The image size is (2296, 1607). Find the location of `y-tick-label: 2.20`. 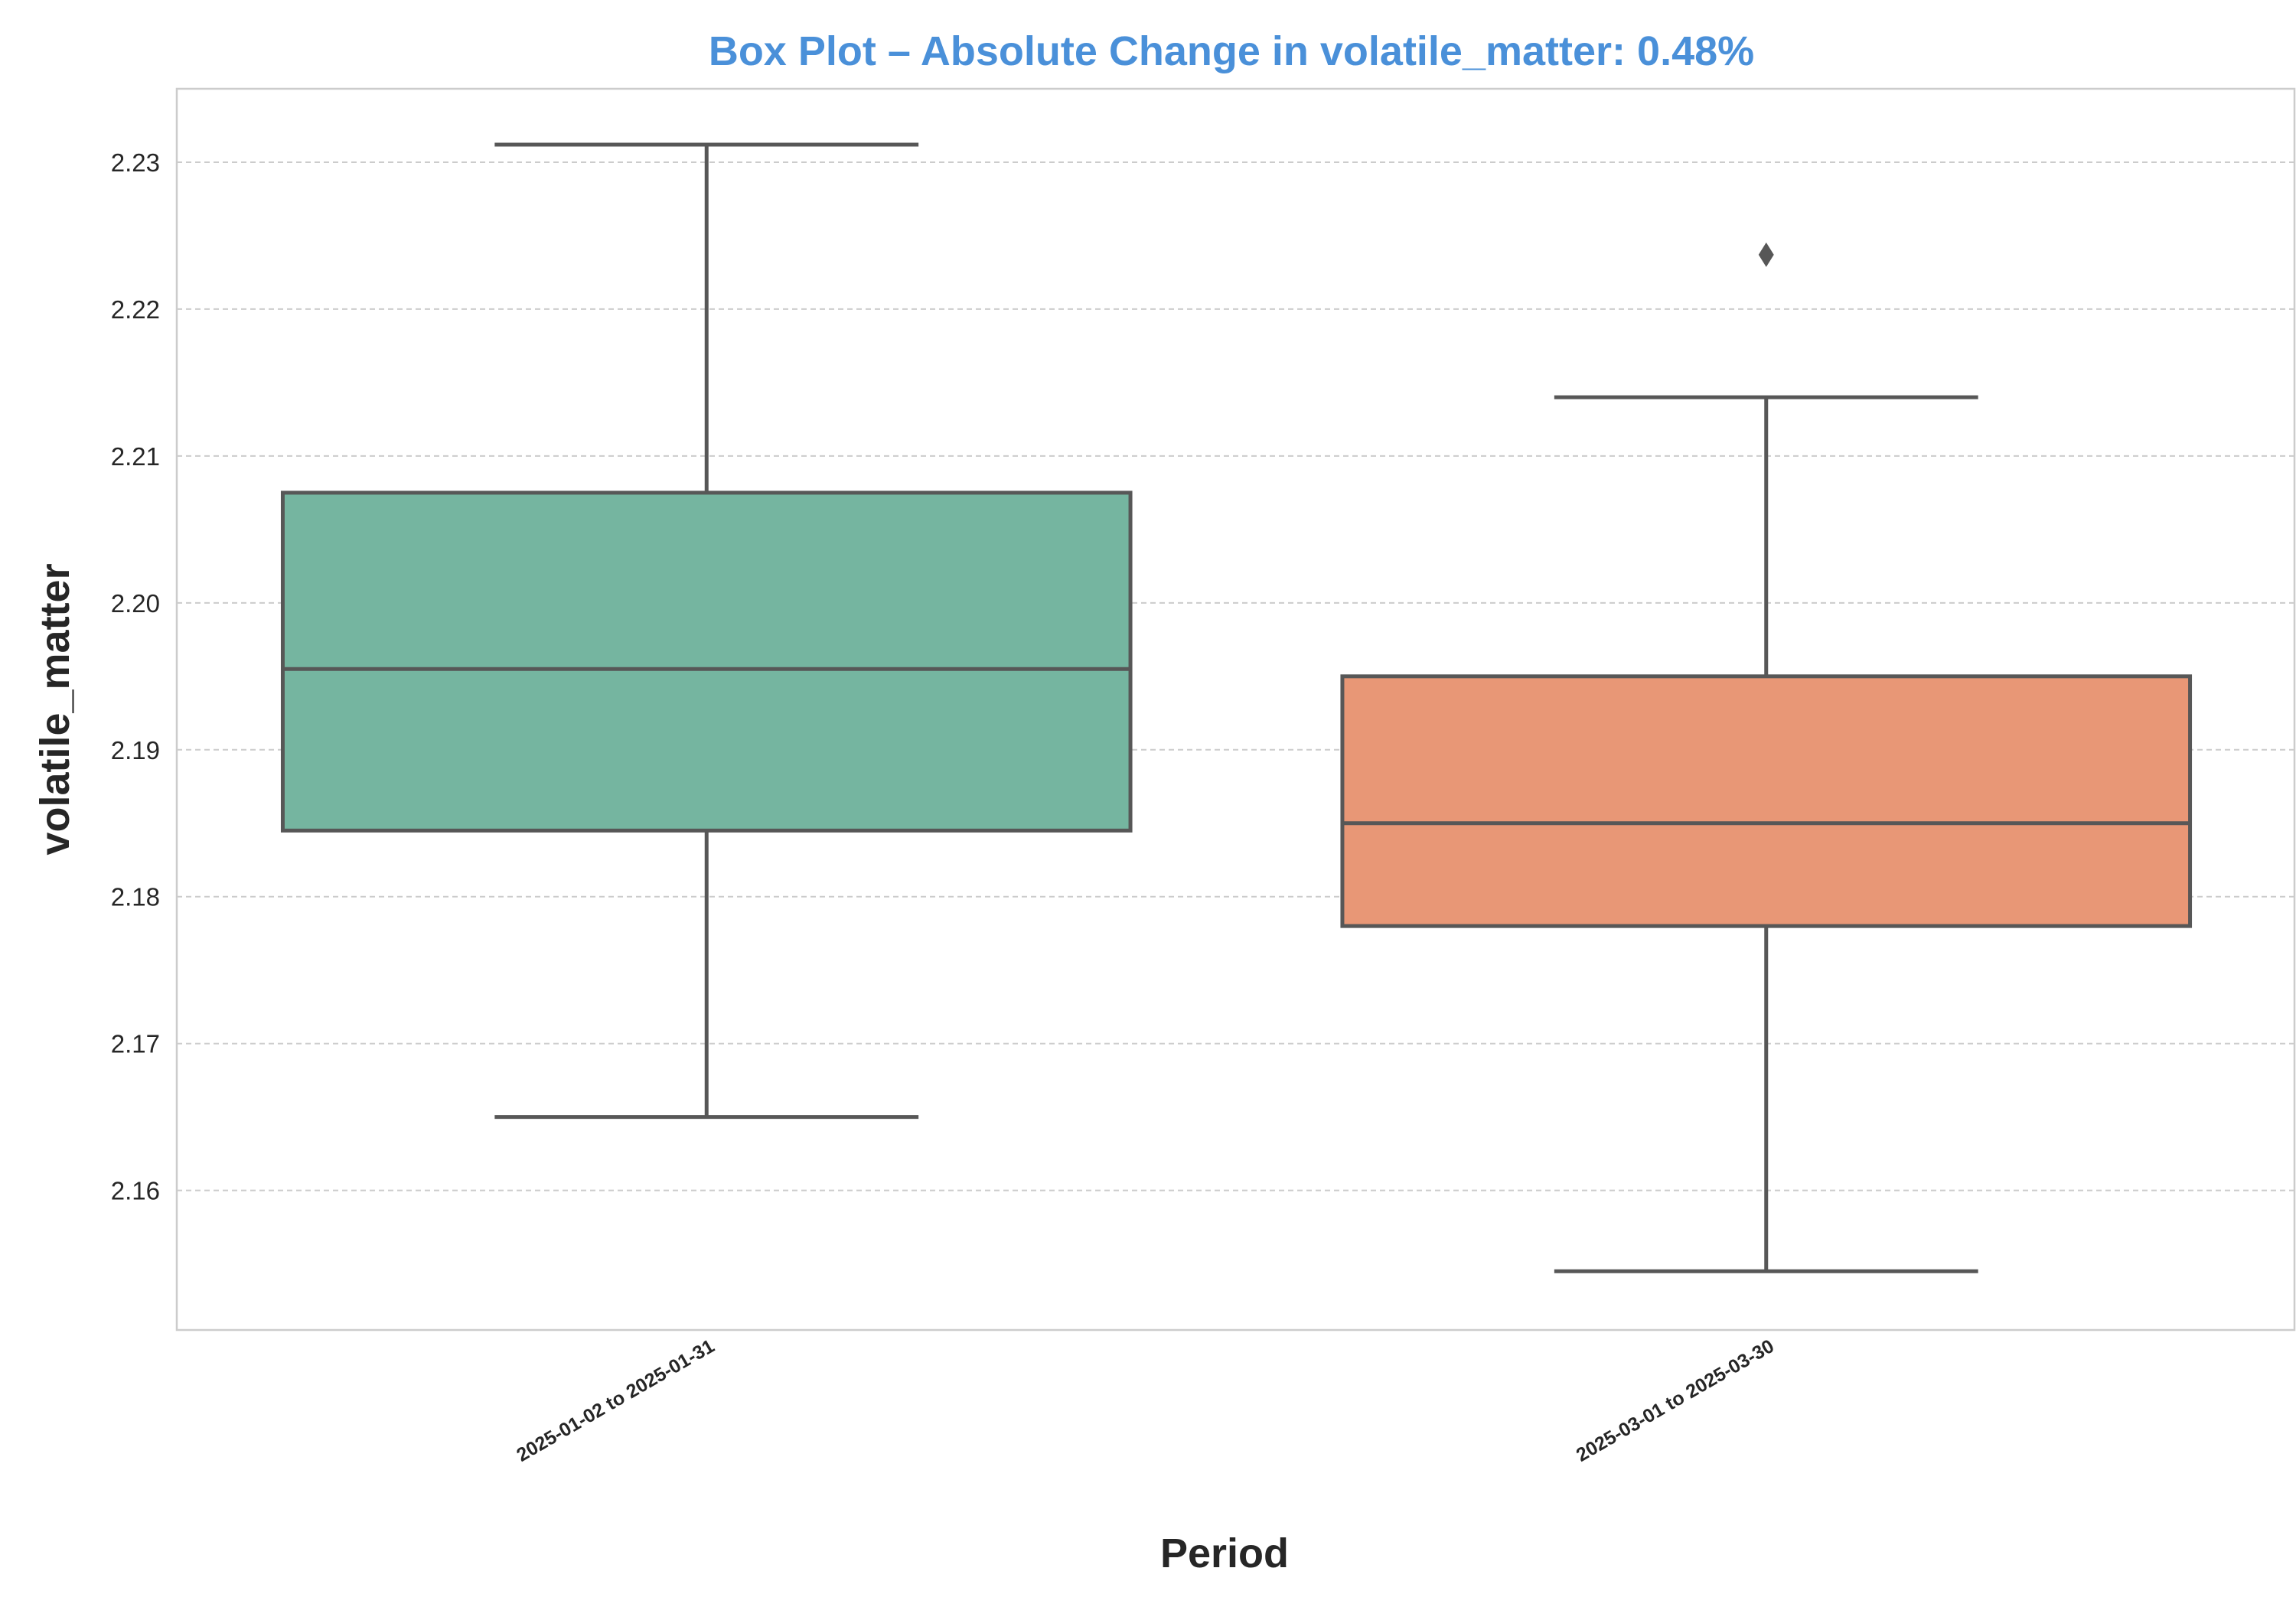

y-tick-label: 2.20 is located at coordinates (135, 603).